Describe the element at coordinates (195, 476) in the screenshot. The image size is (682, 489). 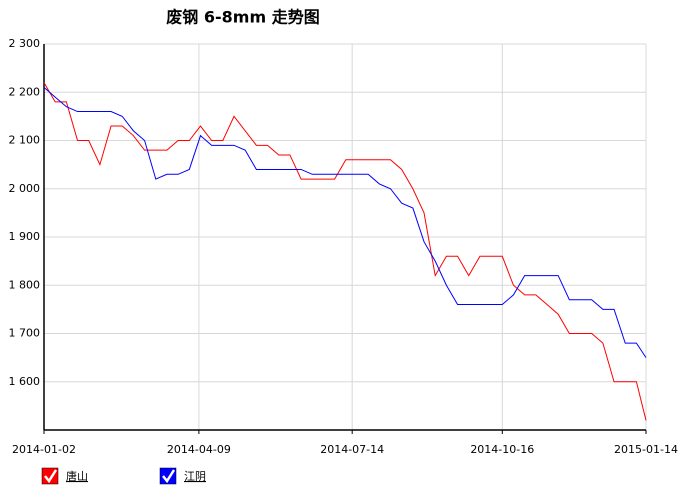
I see `legend-label: 江阴` at that location.